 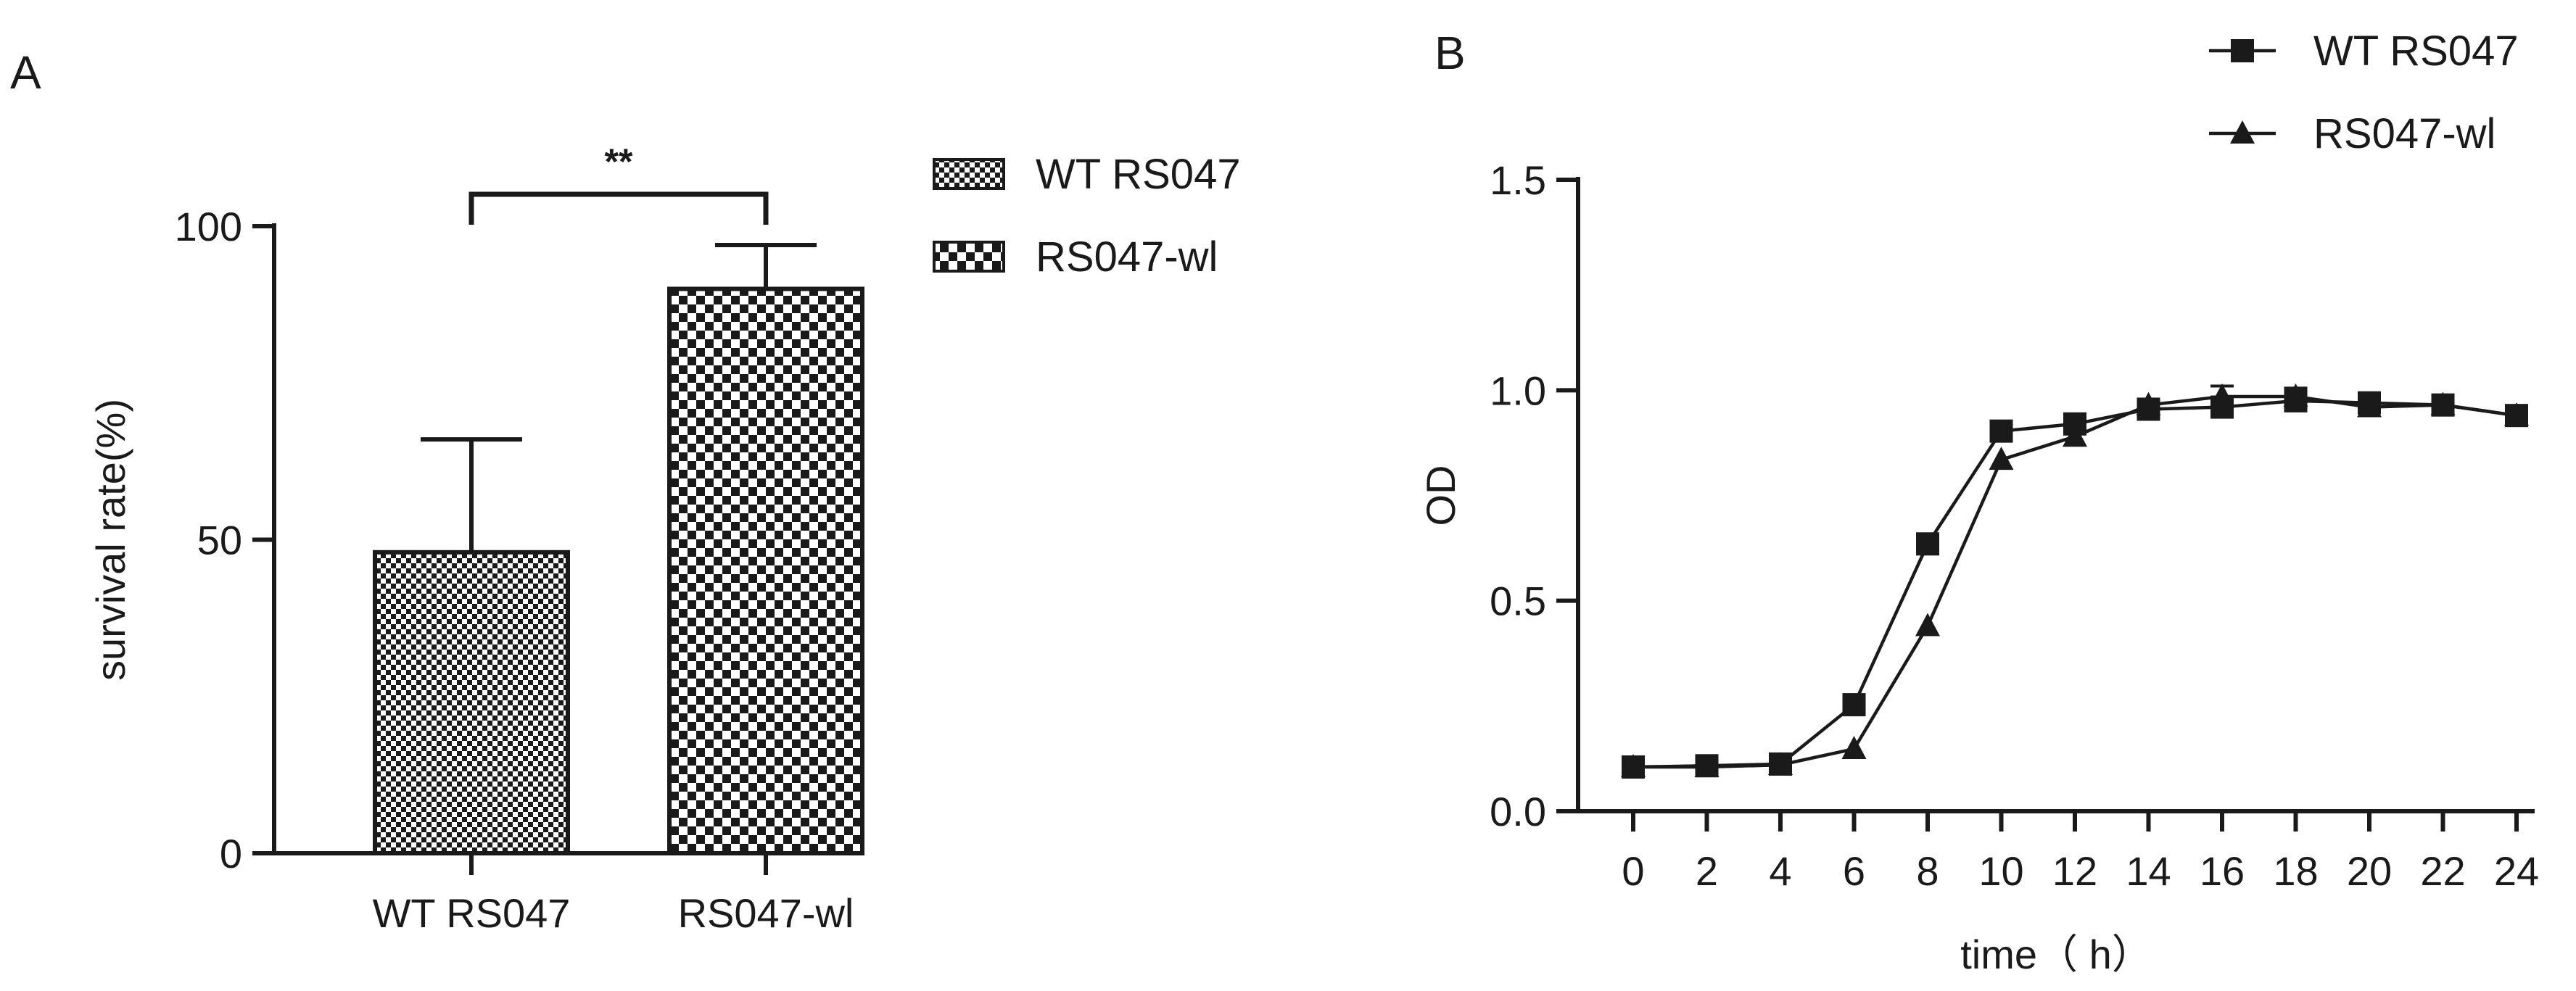 I want to click on x-tick-label-b: 14, so click(x=2148, y=871).